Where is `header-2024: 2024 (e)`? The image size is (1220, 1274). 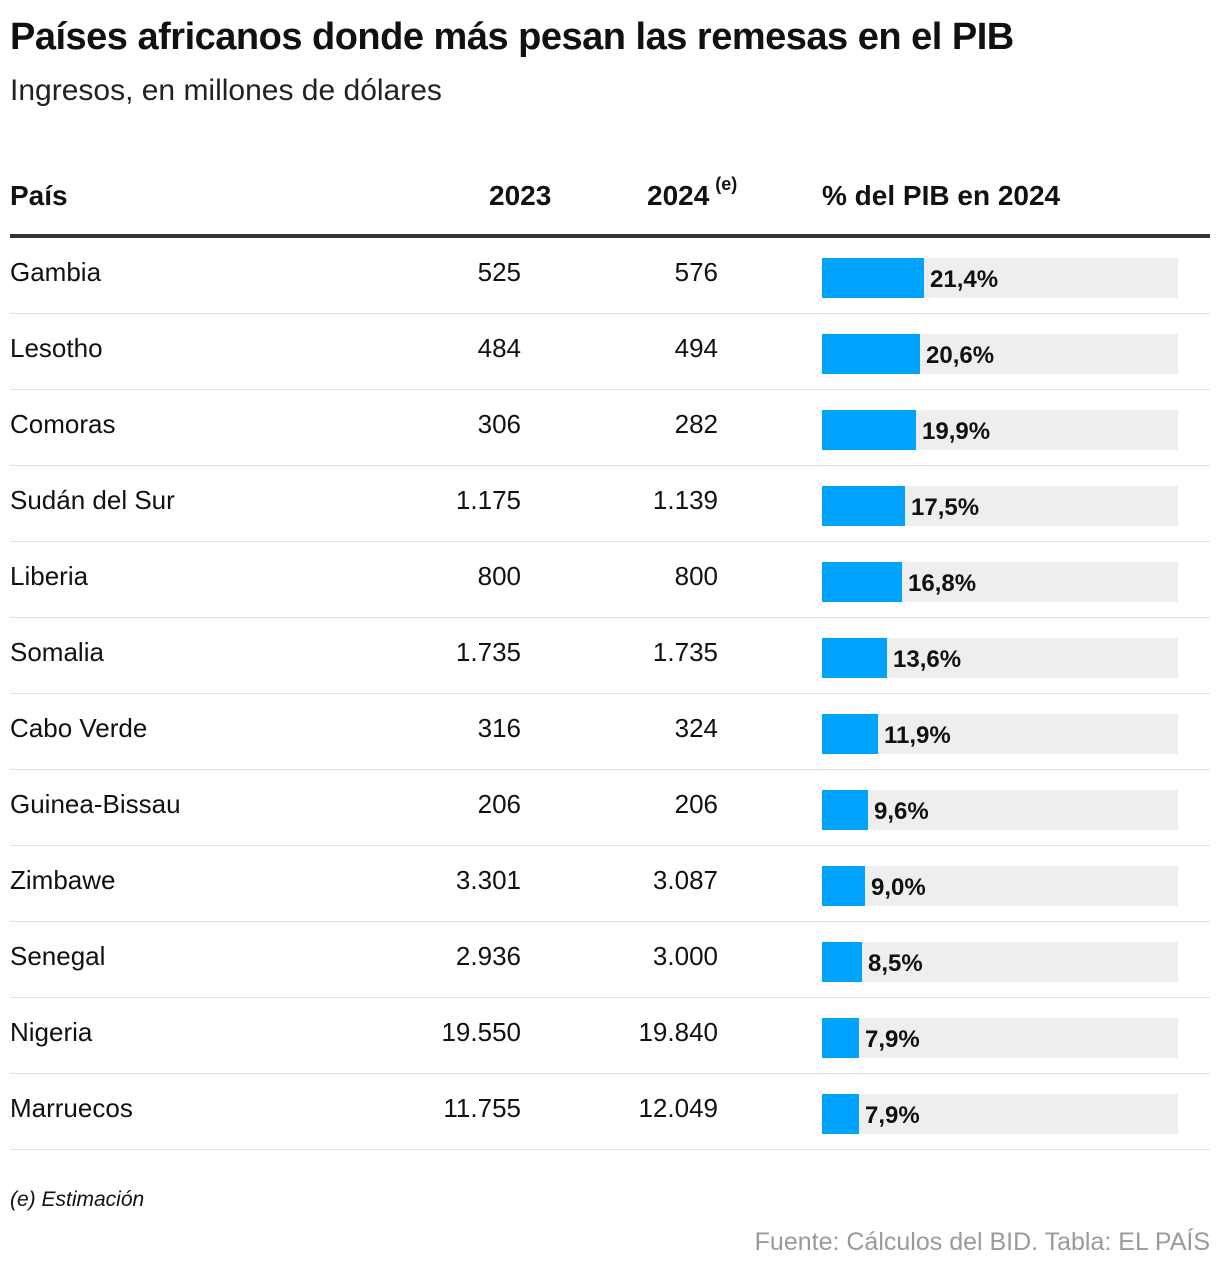 header-2024: 2024 (e) is located at coordinates (692, 193).